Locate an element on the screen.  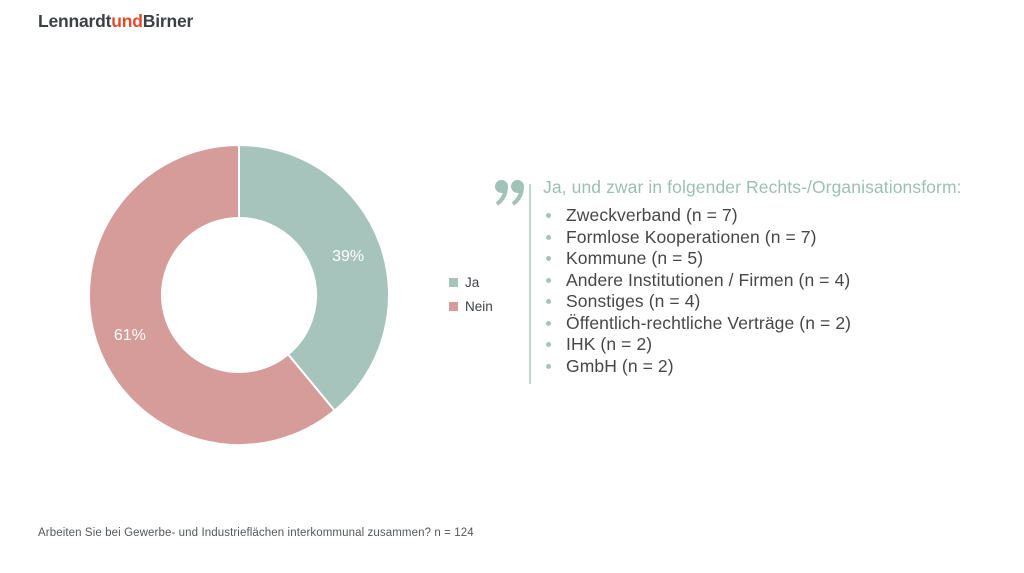
legend-item-nein: Nein is located at coordinates (471, 306).